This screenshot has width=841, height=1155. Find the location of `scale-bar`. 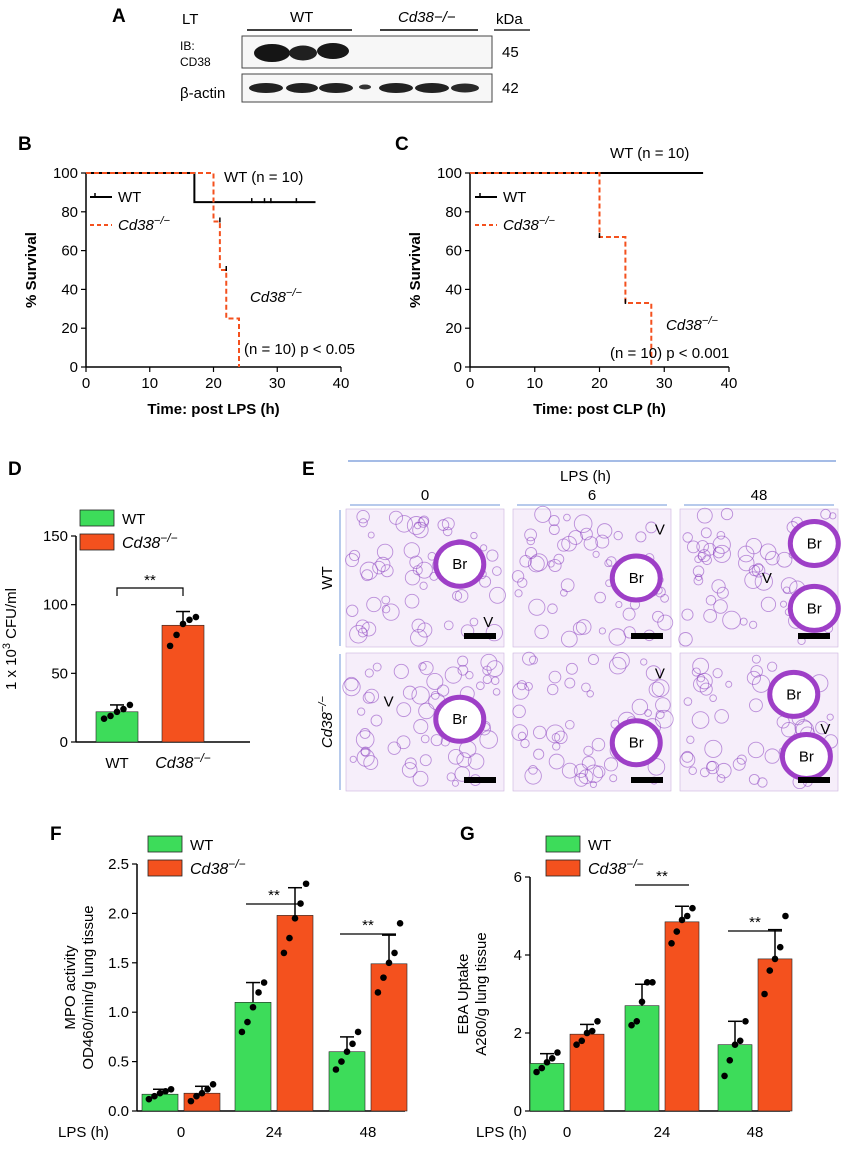

scale-bar is located at coordinates (647, 636).